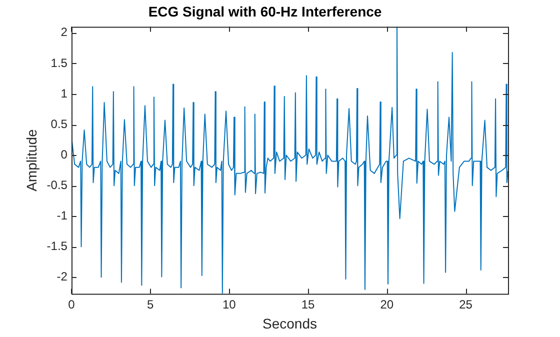  What do you see at coordinates (308, 304) in the screenshot?
I see `x-tick-label: 15` at bounding box center [308, 304].